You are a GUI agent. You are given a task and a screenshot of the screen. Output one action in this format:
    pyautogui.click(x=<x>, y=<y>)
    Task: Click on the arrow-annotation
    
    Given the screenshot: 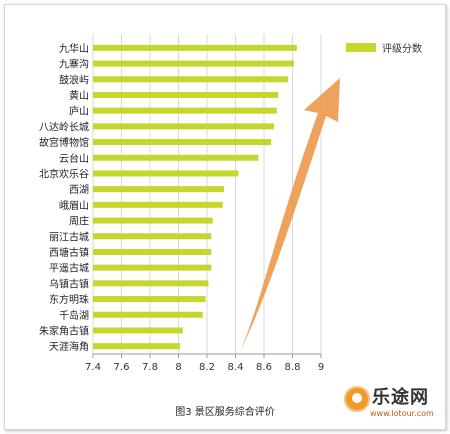 What is the action you would take?
    pyautogui.click(x=290, y=215)
    